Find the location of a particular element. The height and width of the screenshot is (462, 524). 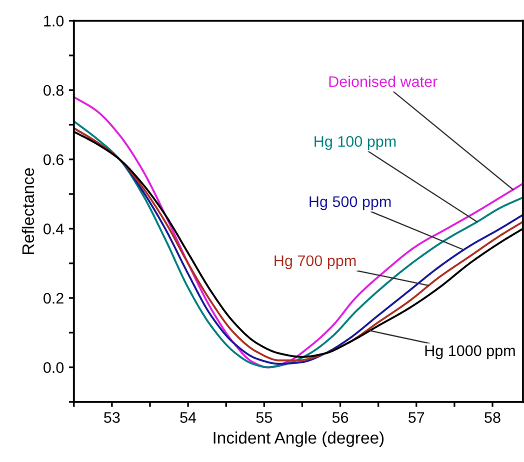

y-tick-label: 0.2 is located at coordinates (54, 298).